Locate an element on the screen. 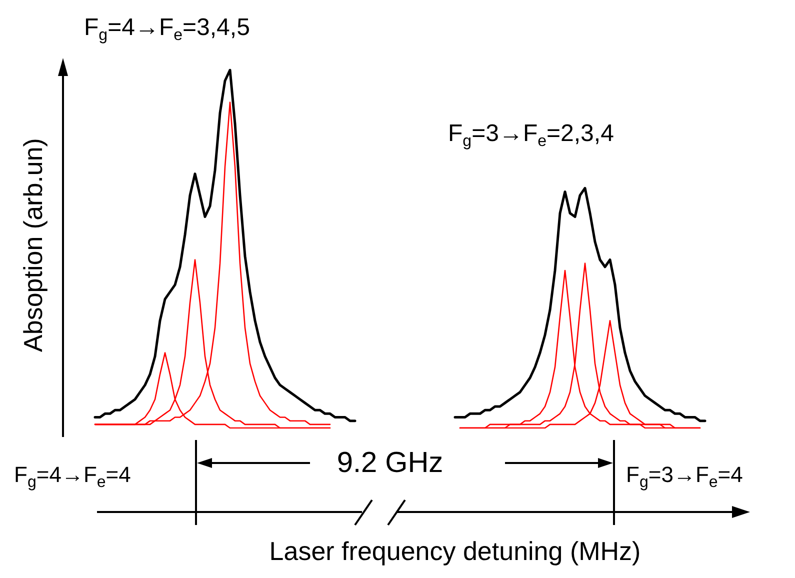  text: 9.2 GHz is located at coordinates (390, 463).